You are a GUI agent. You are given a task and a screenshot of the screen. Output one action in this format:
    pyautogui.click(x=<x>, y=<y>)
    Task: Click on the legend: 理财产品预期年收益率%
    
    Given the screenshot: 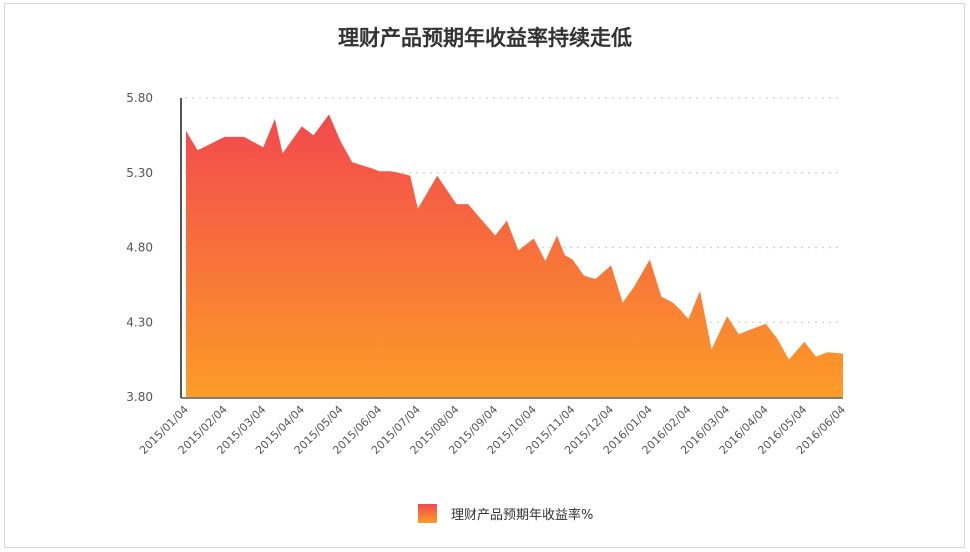 What is the action you would take?
    pyautogui.click(x=505, y=513)
    